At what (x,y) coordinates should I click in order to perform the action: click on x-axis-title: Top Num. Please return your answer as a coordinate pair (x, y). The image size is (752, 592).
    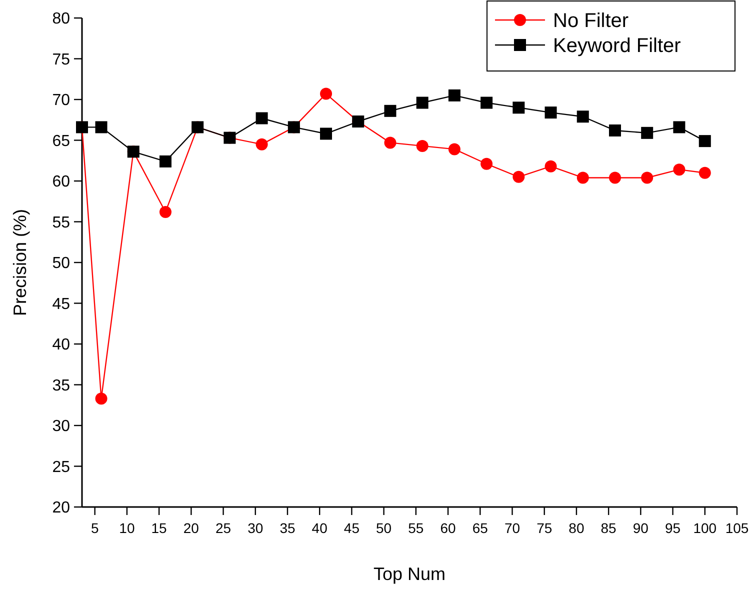
    Looking at the image, I should click on (409, 574).